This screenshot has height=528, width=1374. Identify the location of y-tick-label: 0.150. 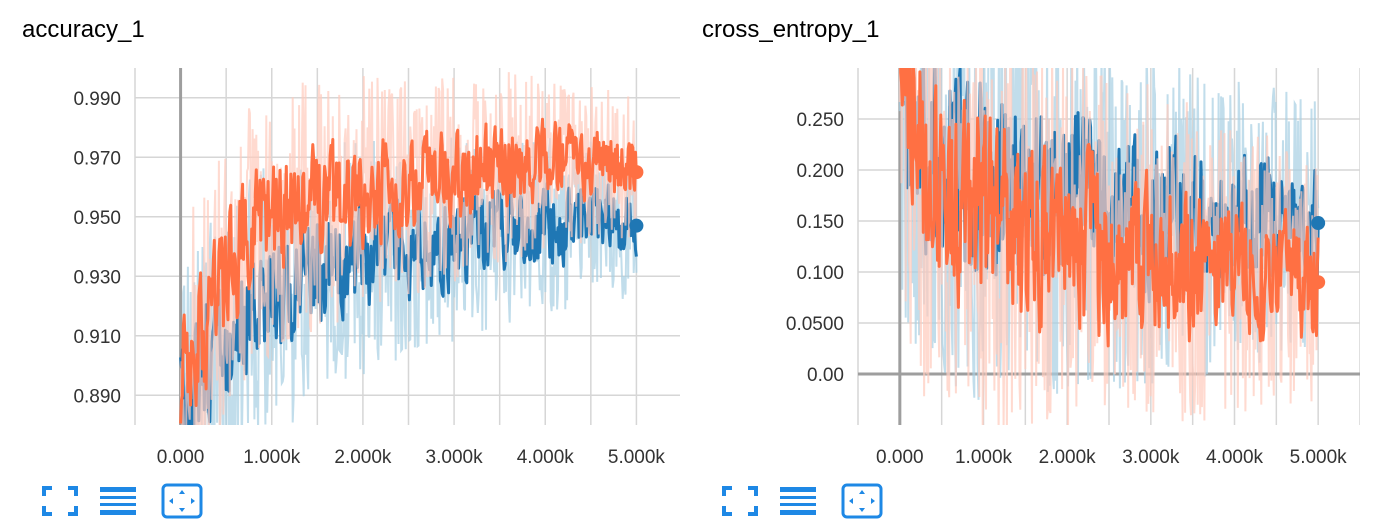
(820, 222).